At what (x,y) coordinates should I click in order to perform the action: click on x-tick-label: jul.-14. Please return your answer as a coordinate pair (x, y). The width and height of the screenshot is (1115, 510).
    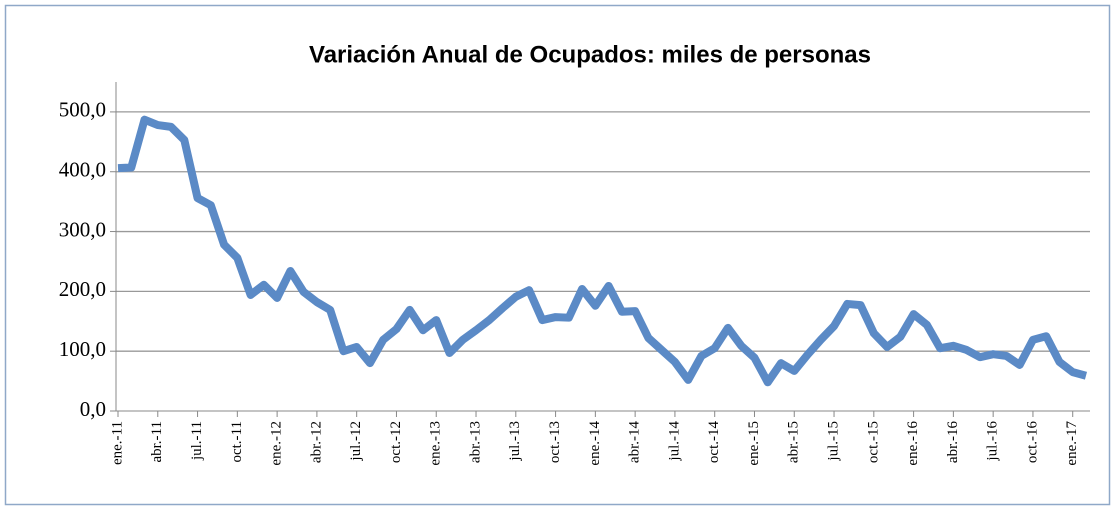
    Looking at the image, I should click on (674, 441).